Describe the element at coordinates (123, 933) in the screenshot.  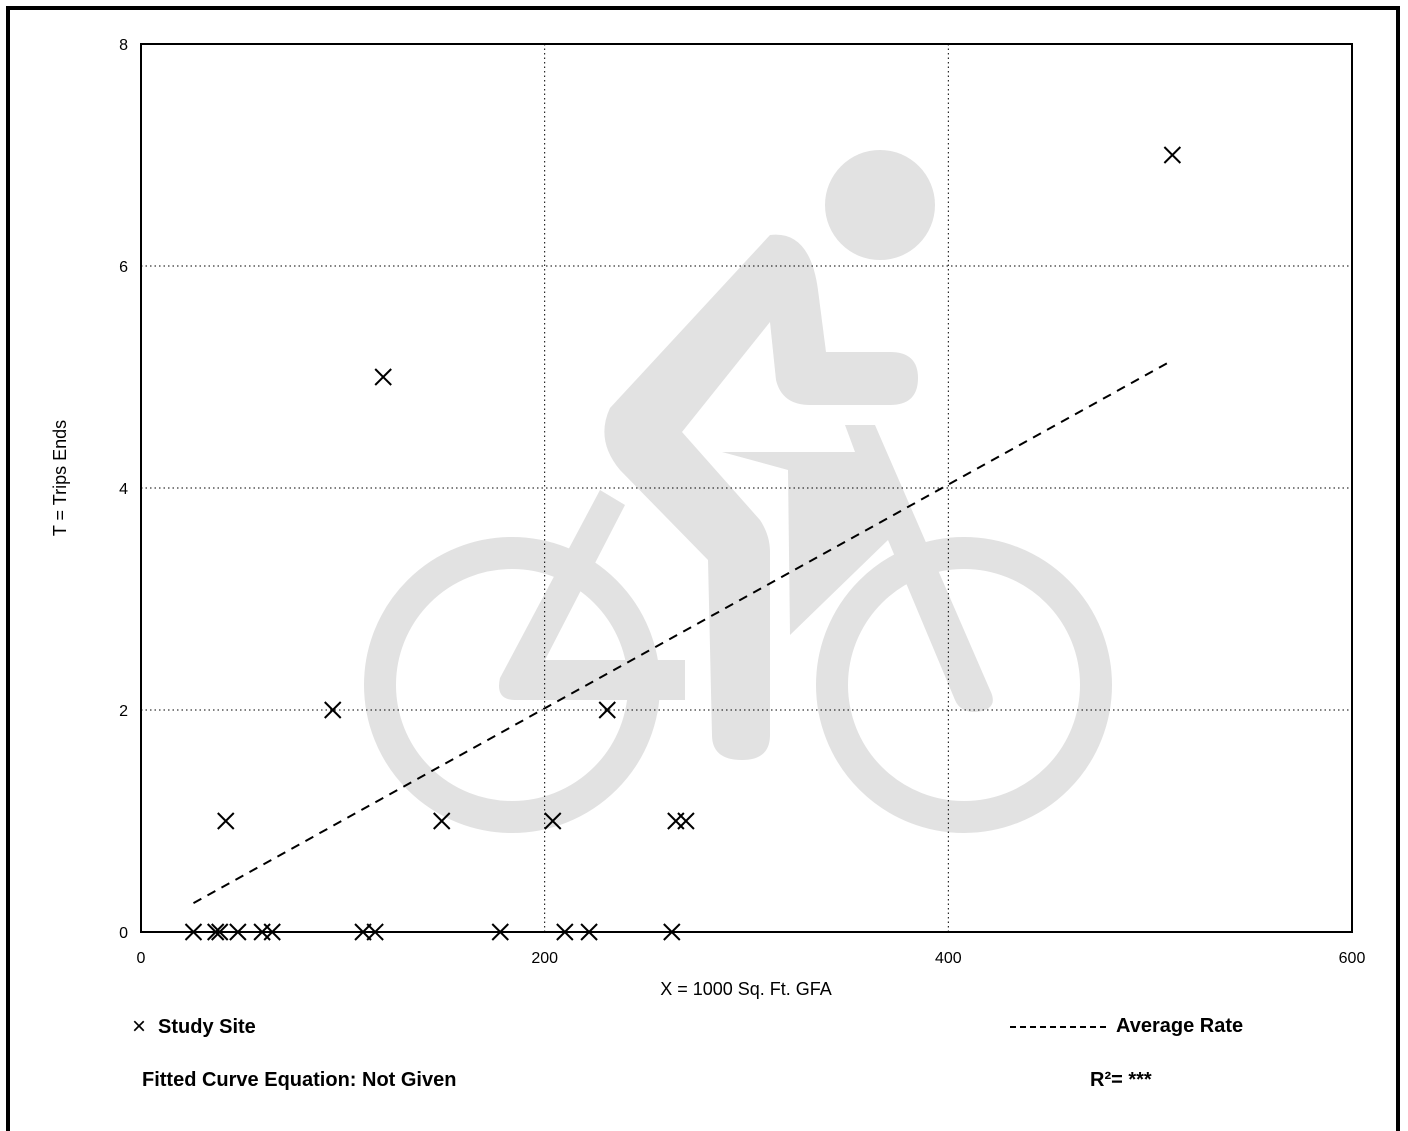
I see `y-tick-label: 0` at that location.